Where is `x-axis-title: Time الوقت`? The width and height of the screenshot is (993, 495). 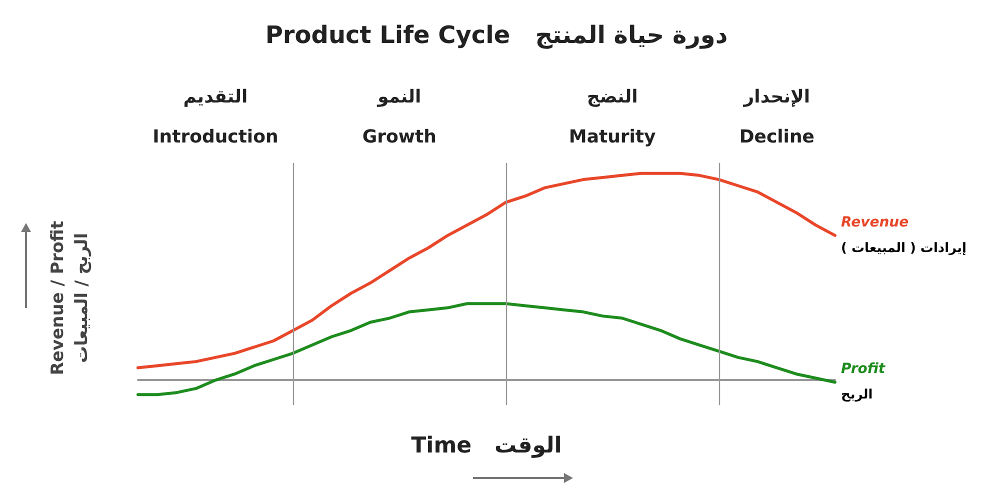 x-axis-title: Time الوقت is located at coordinates (486, 446).